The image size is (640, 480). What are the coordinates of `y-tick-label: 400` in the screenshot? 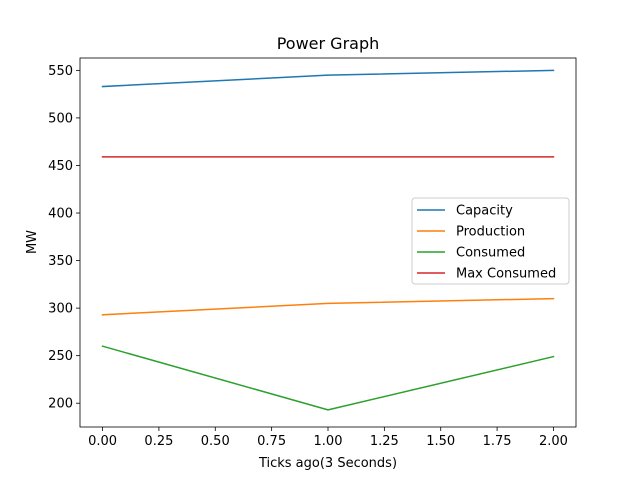 It's located at (60, 214).